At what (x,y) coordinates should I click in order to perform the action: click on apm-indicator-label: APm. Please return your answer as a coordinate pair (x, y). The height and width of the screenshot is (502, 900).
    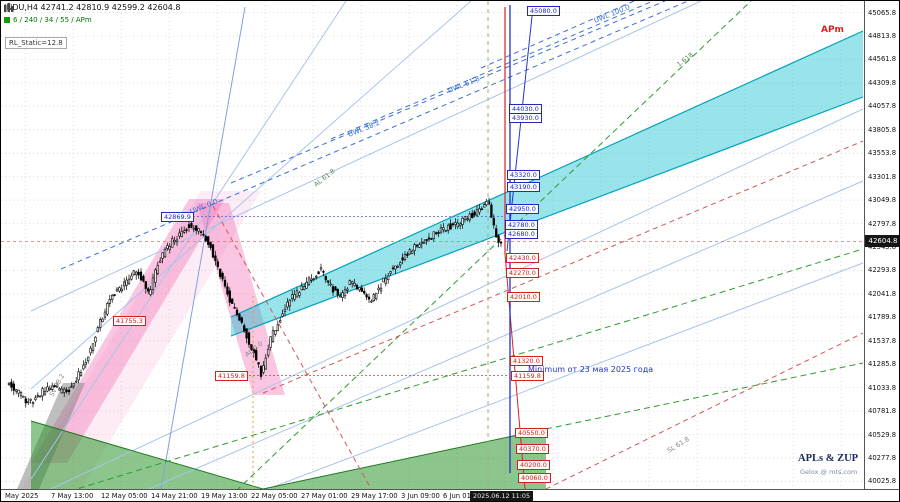
    Looking at the image, I should click on (832, 30).